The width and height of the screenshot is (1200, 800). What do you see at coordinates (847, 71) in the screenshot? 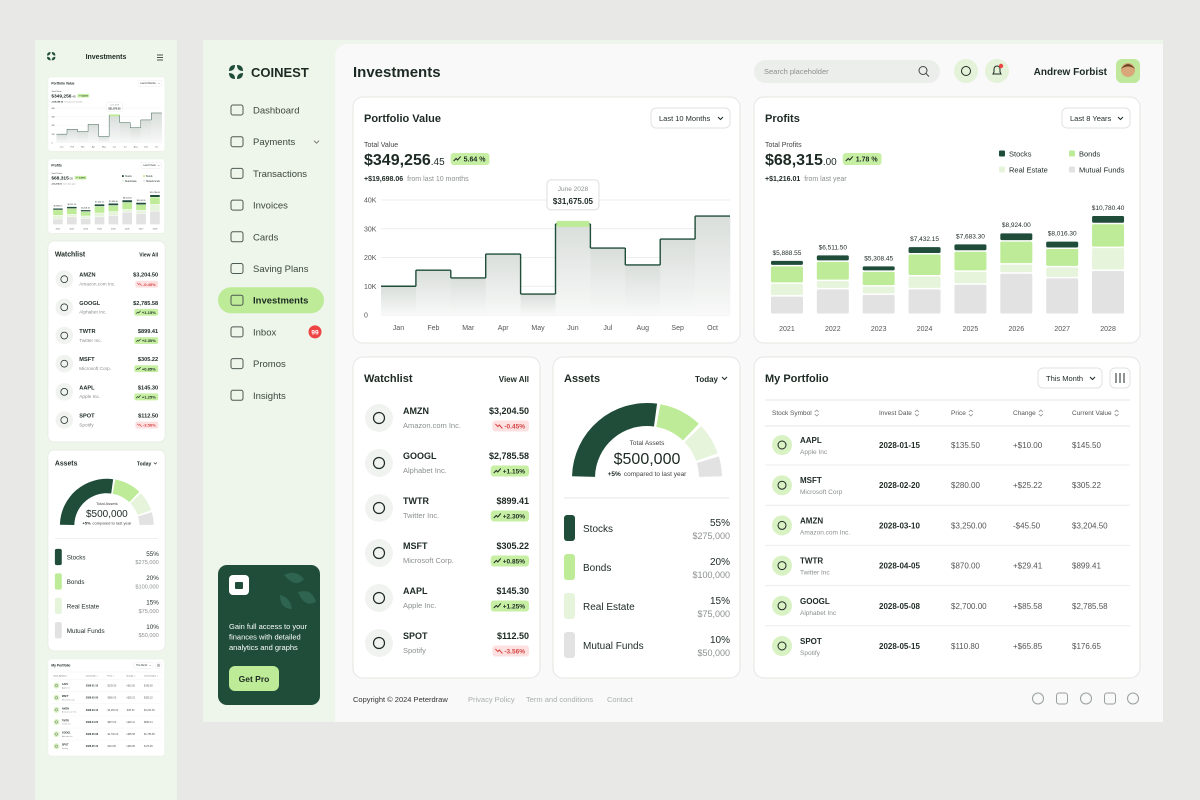
I see `search-box` at bounding box center [847, 71].